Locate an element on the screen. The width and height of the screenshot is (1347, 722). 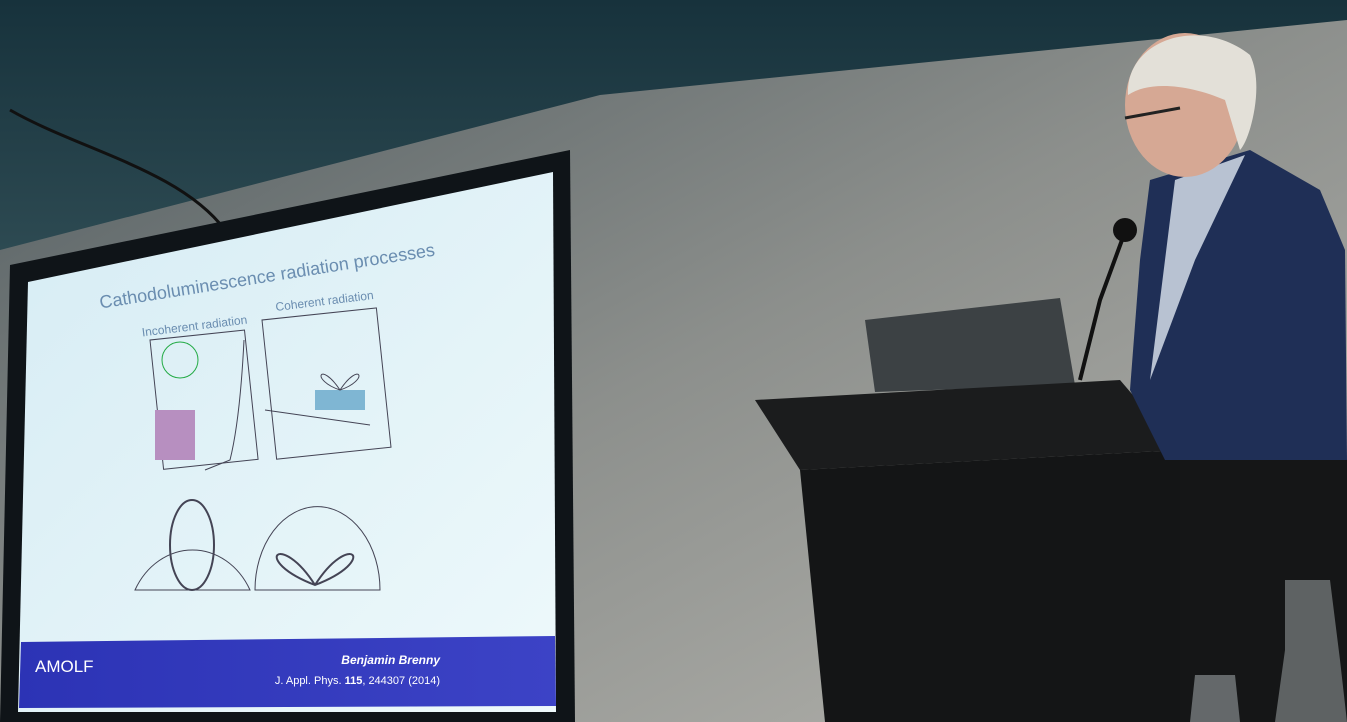
slide-footer is located at coordinates (287, 672).